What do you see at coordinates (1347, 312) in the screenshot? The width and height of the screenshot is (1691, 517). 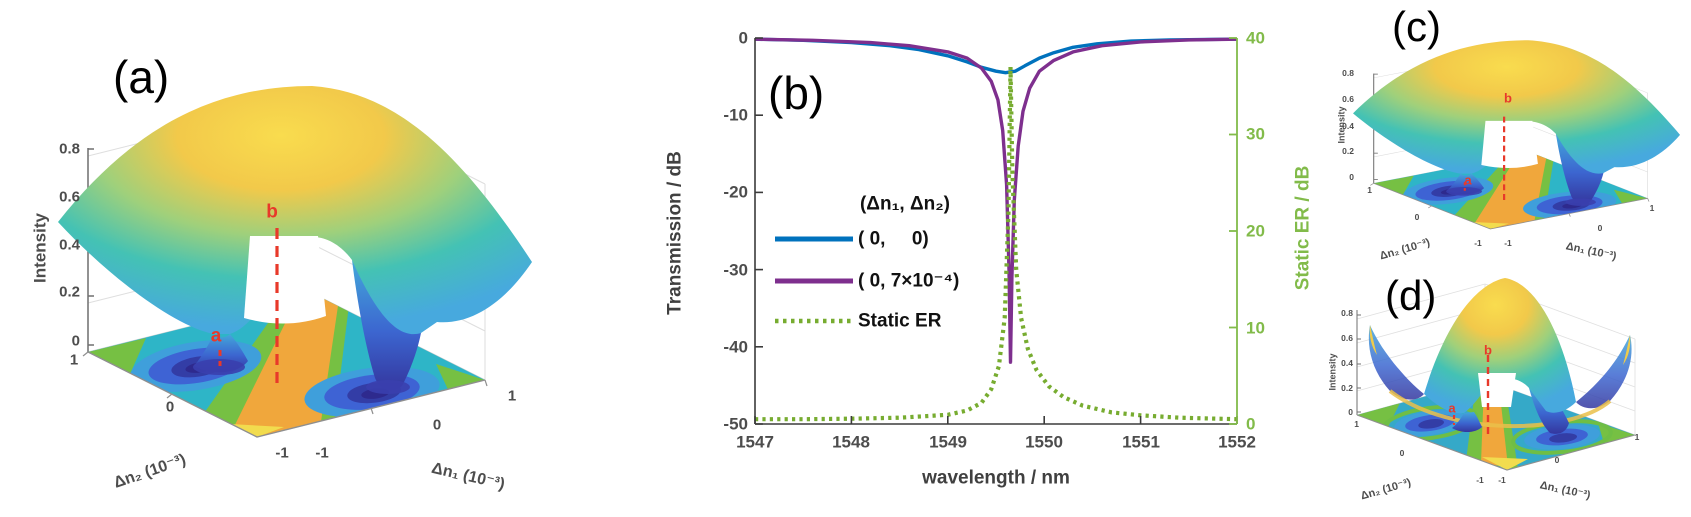 I see `z-tick-d: 0.8` at bounding box center [1347, 312].